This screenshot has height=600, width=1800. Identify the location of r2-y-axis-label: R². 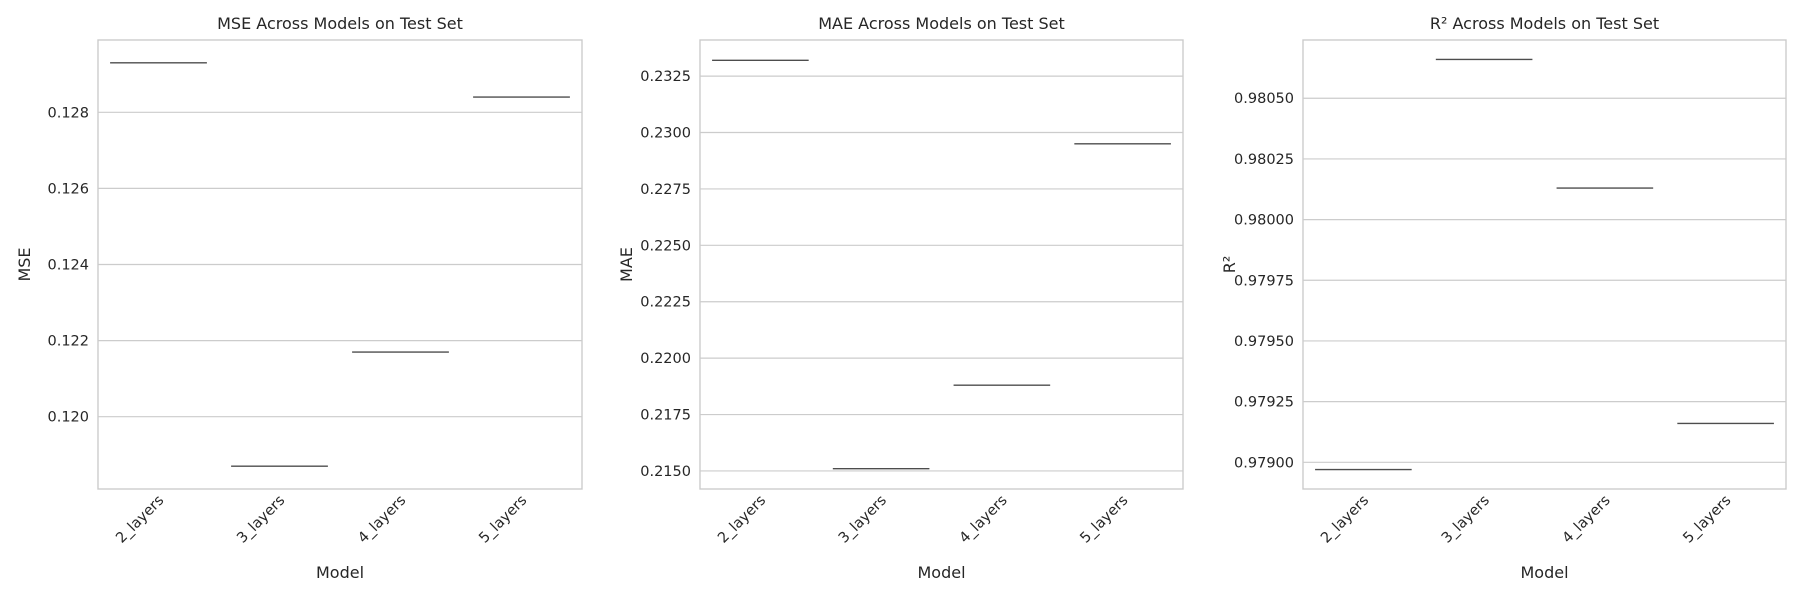
(1229, 265).